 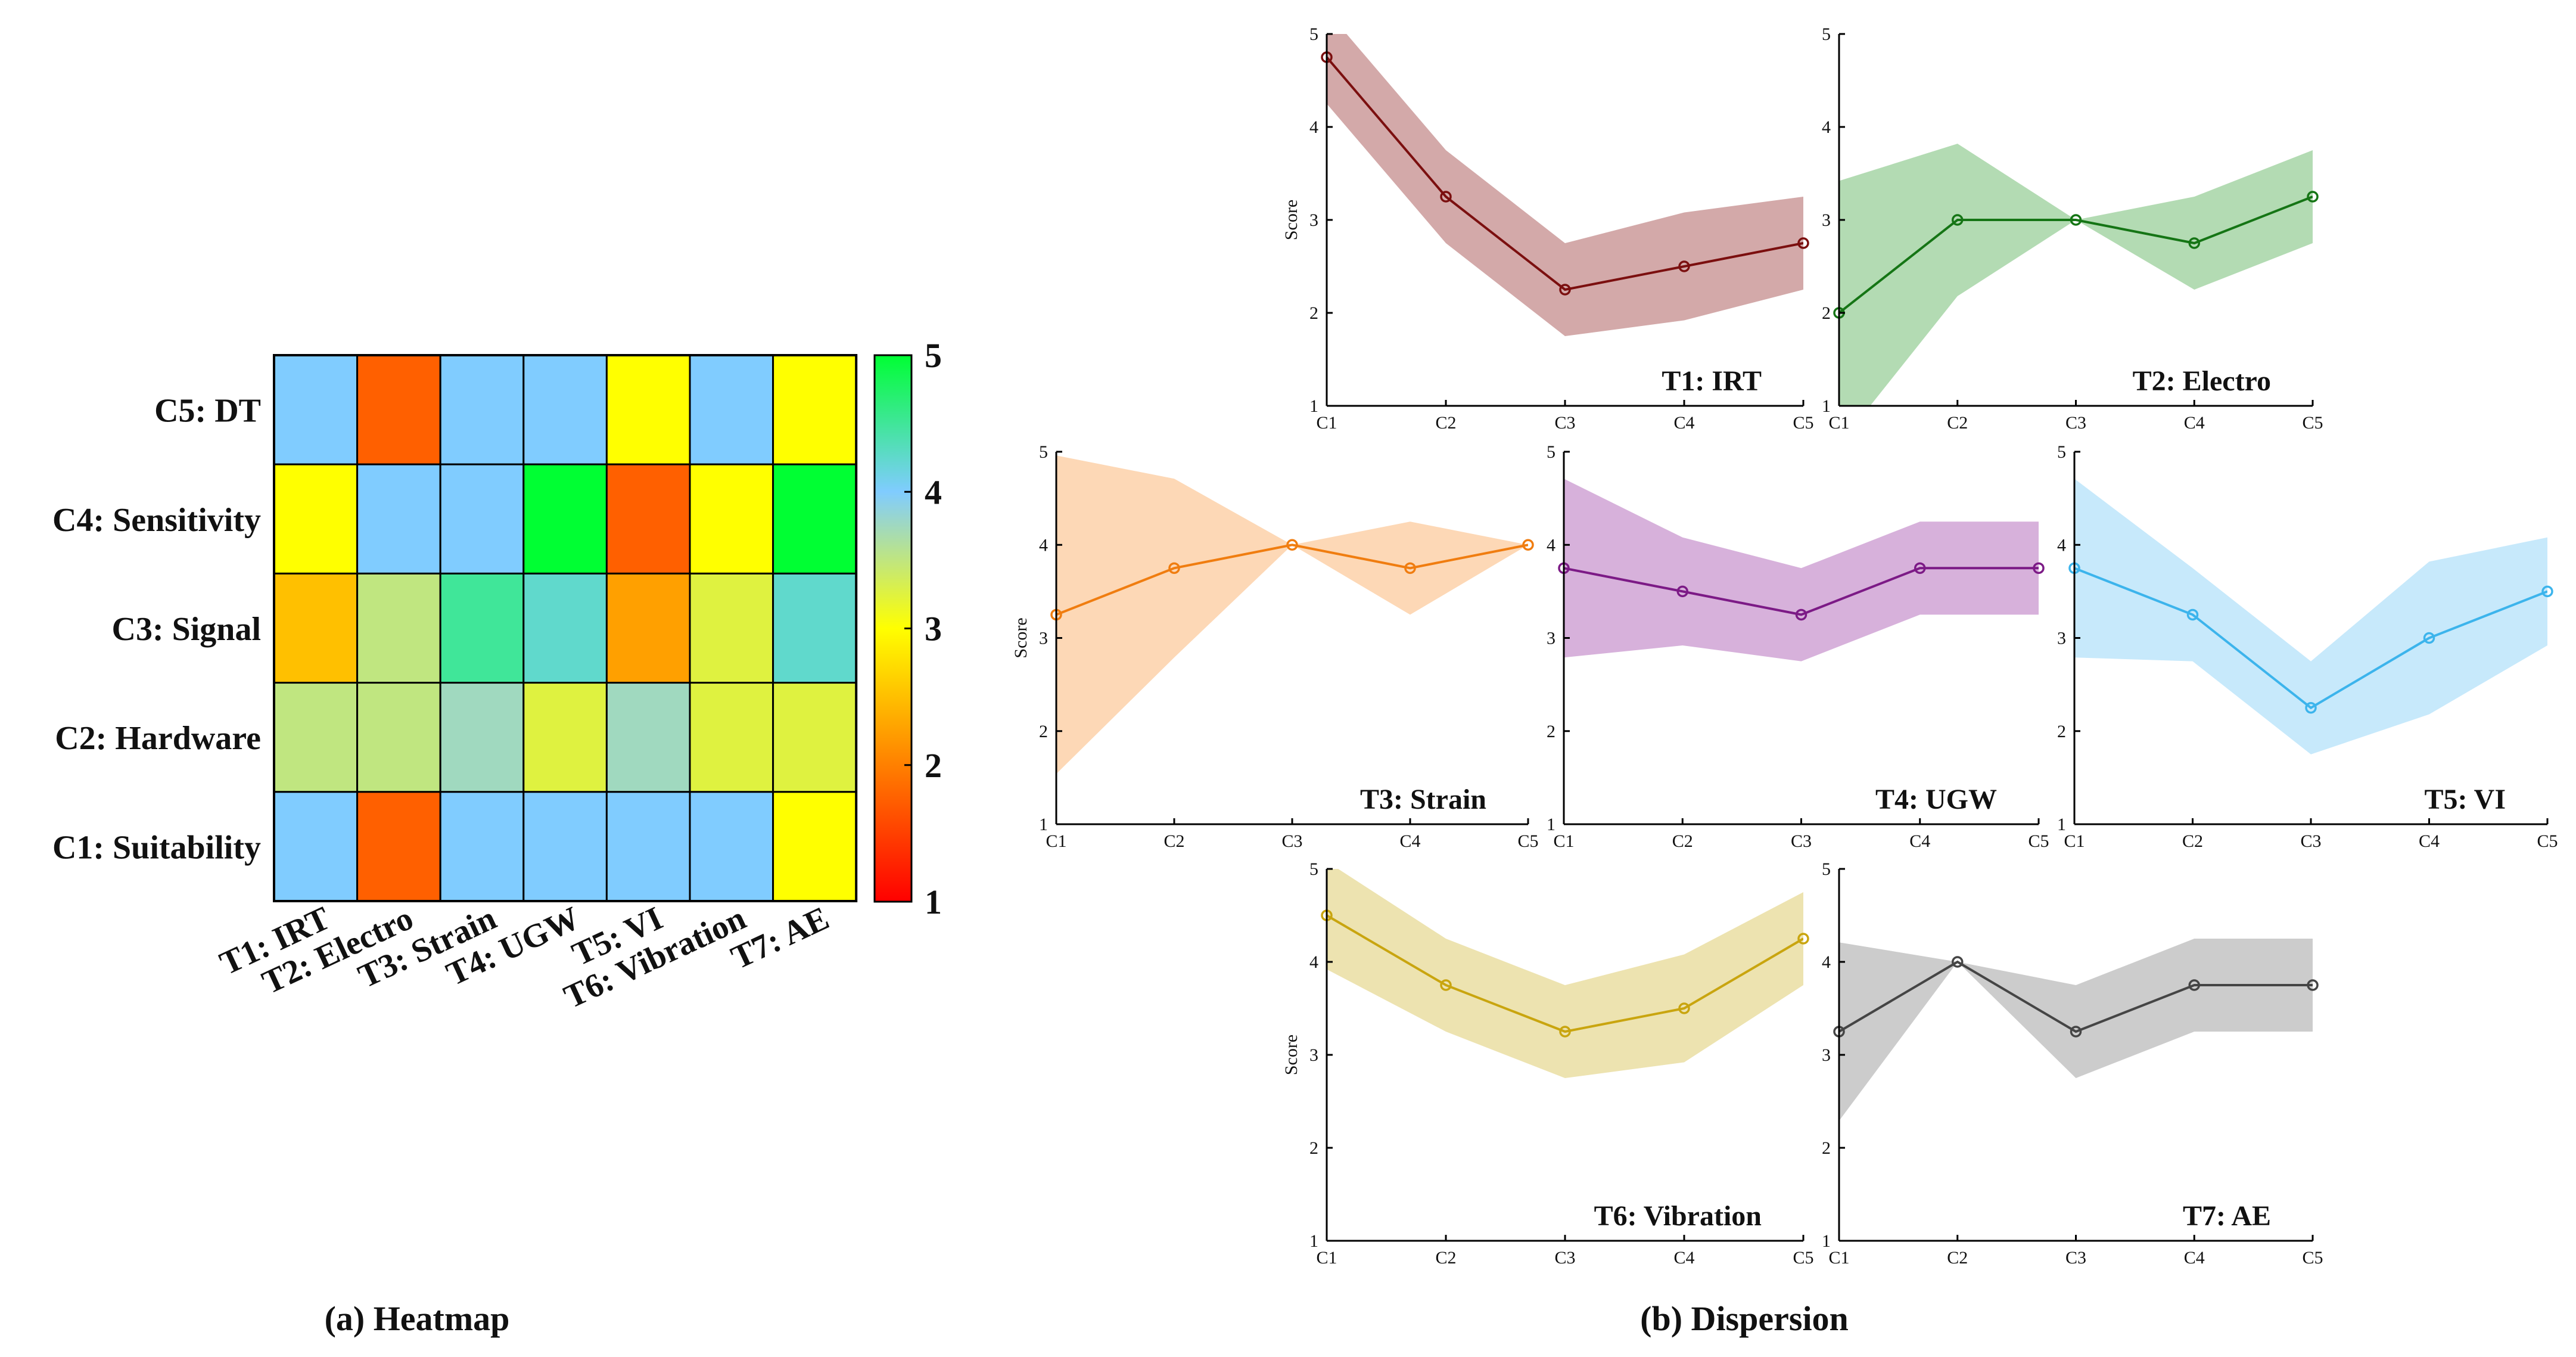 What do you see at coordinates (2202, 381) in the screenshot?
I see `subplot-title: T2: Electro` at bounding box center [2202, 381].